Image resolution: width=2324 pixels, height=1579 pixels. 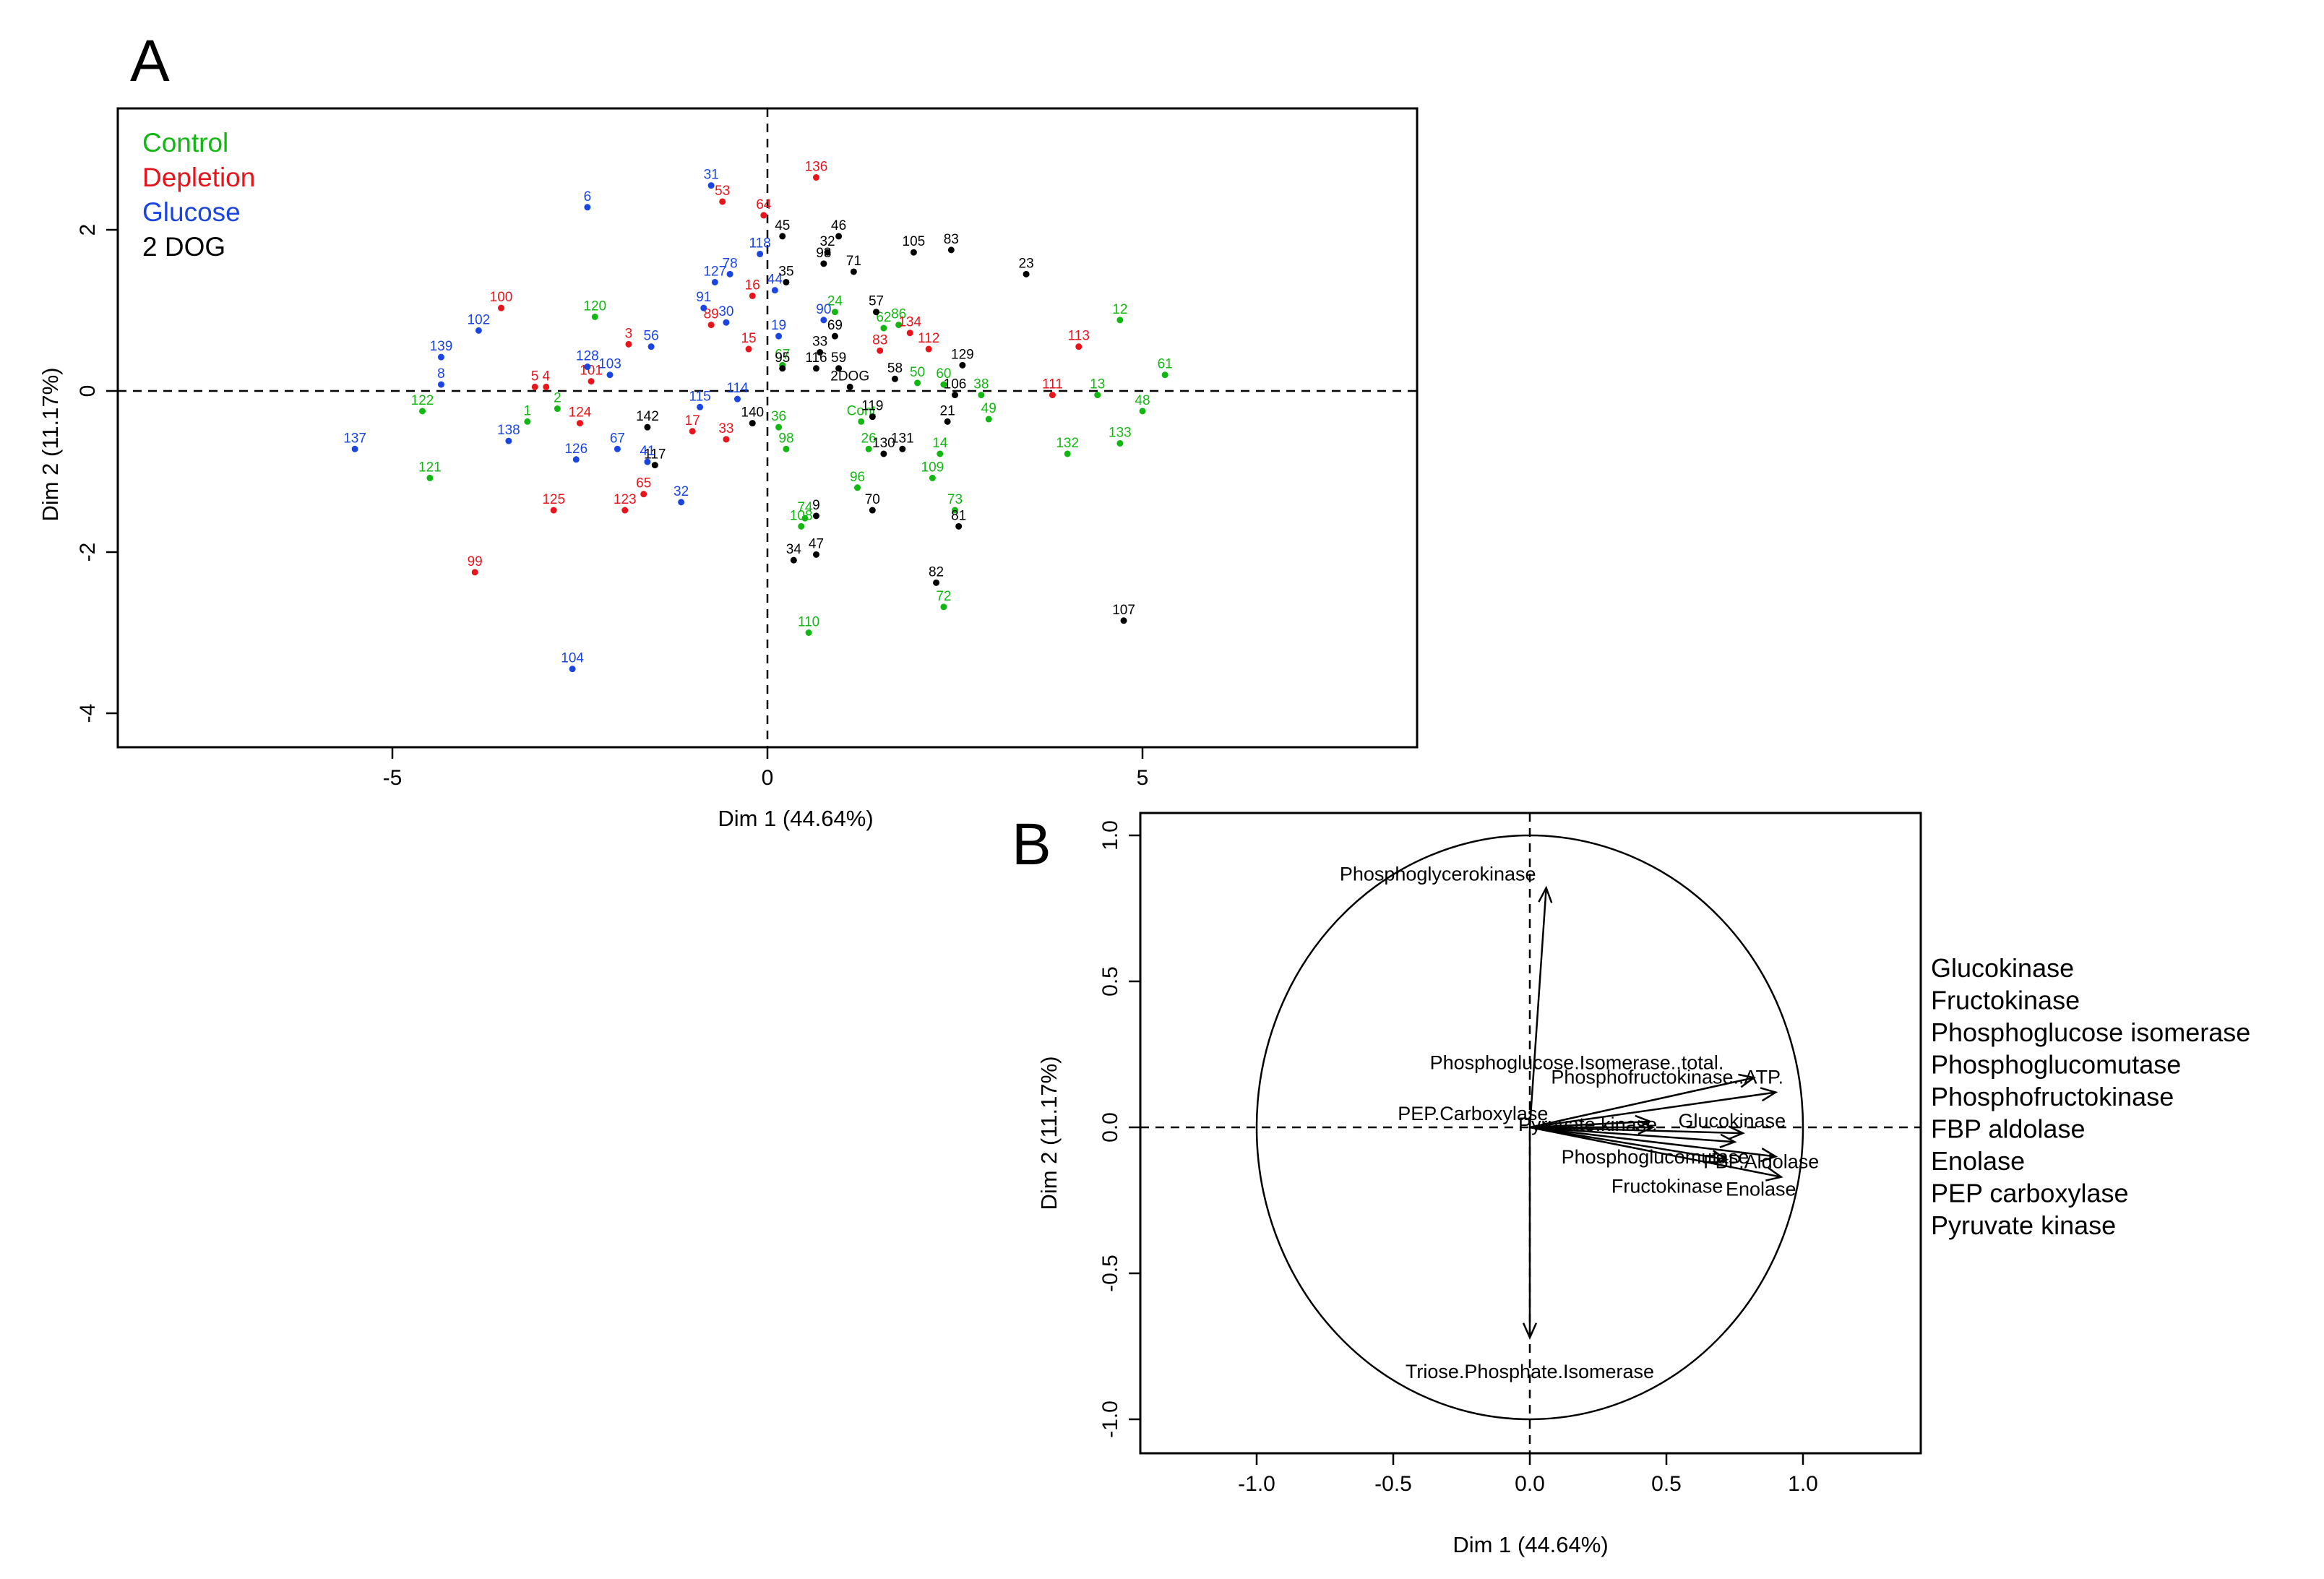 I want to click on panel-a-label: A, so click(x=150, y=61).